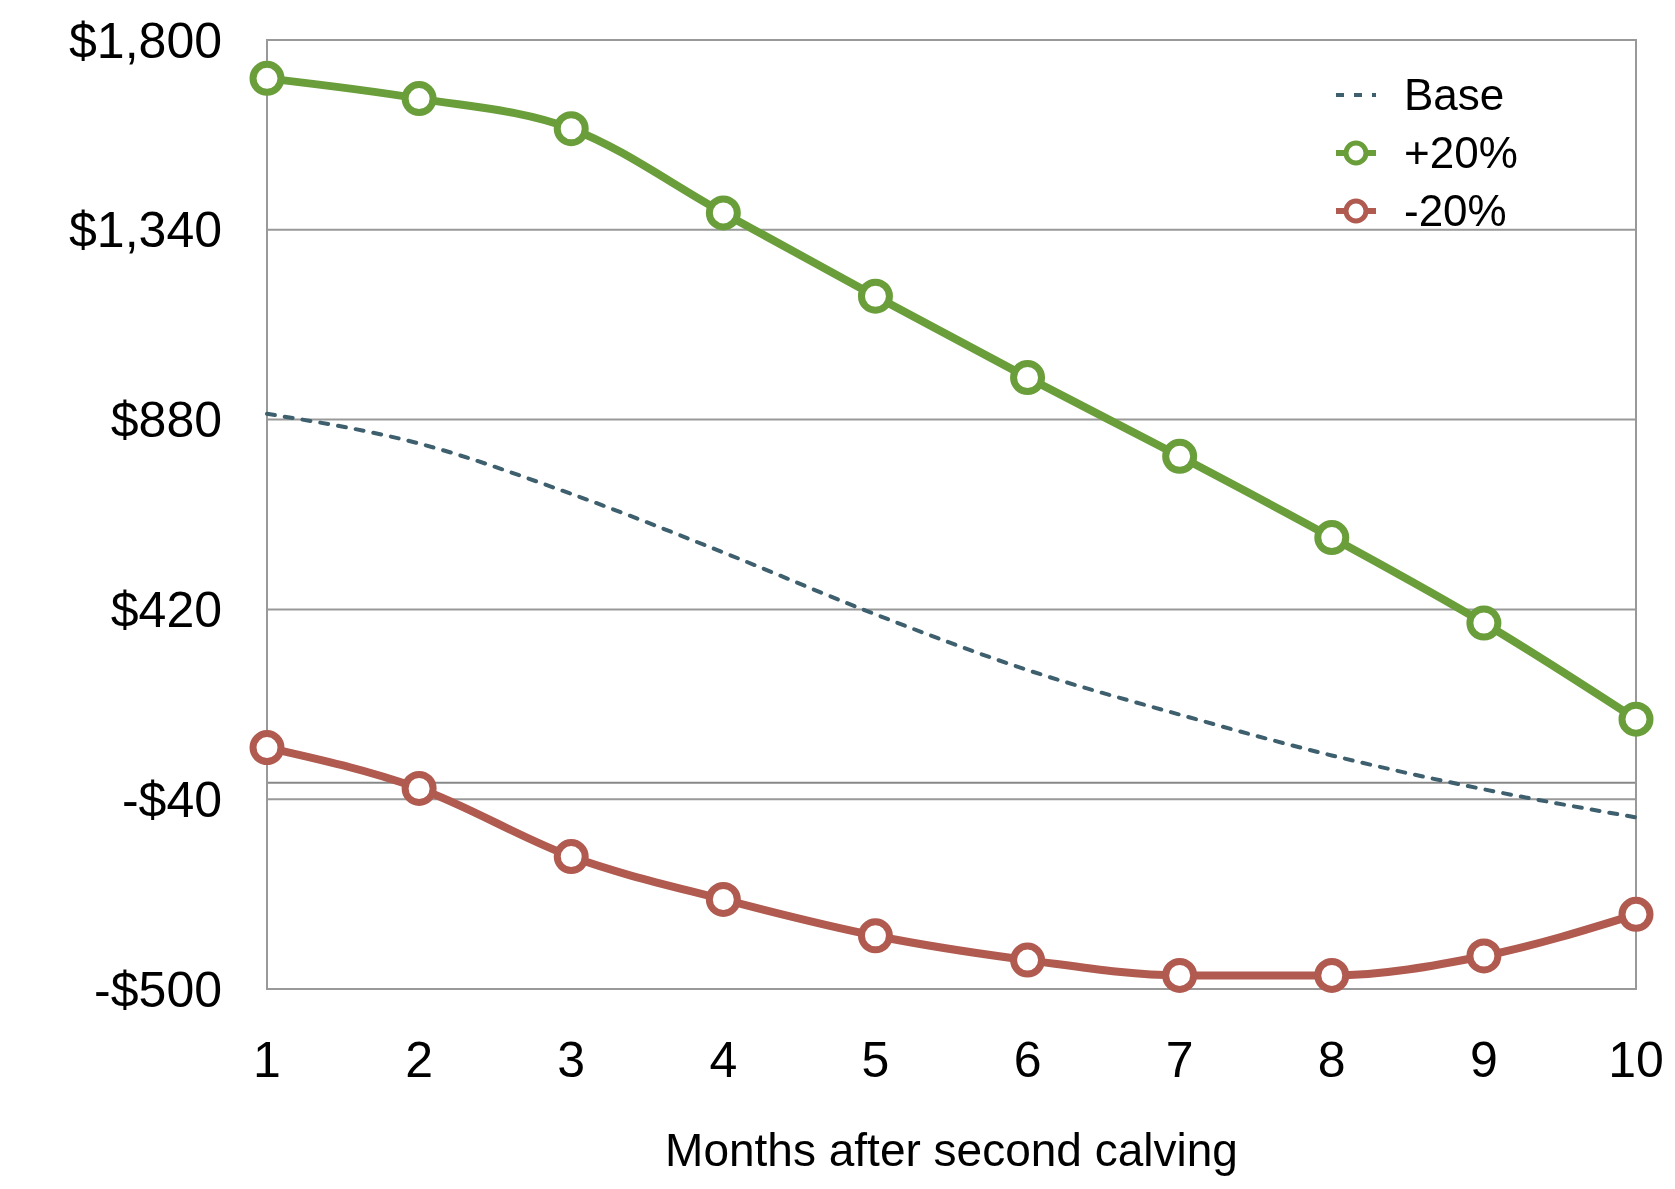 The height and width of the screenshot is (1189, 1675). What do you see at coordinates (723, 1060) in the screenshot?
I see `x-tick-label: 4` at bounding box center [723, 1060].